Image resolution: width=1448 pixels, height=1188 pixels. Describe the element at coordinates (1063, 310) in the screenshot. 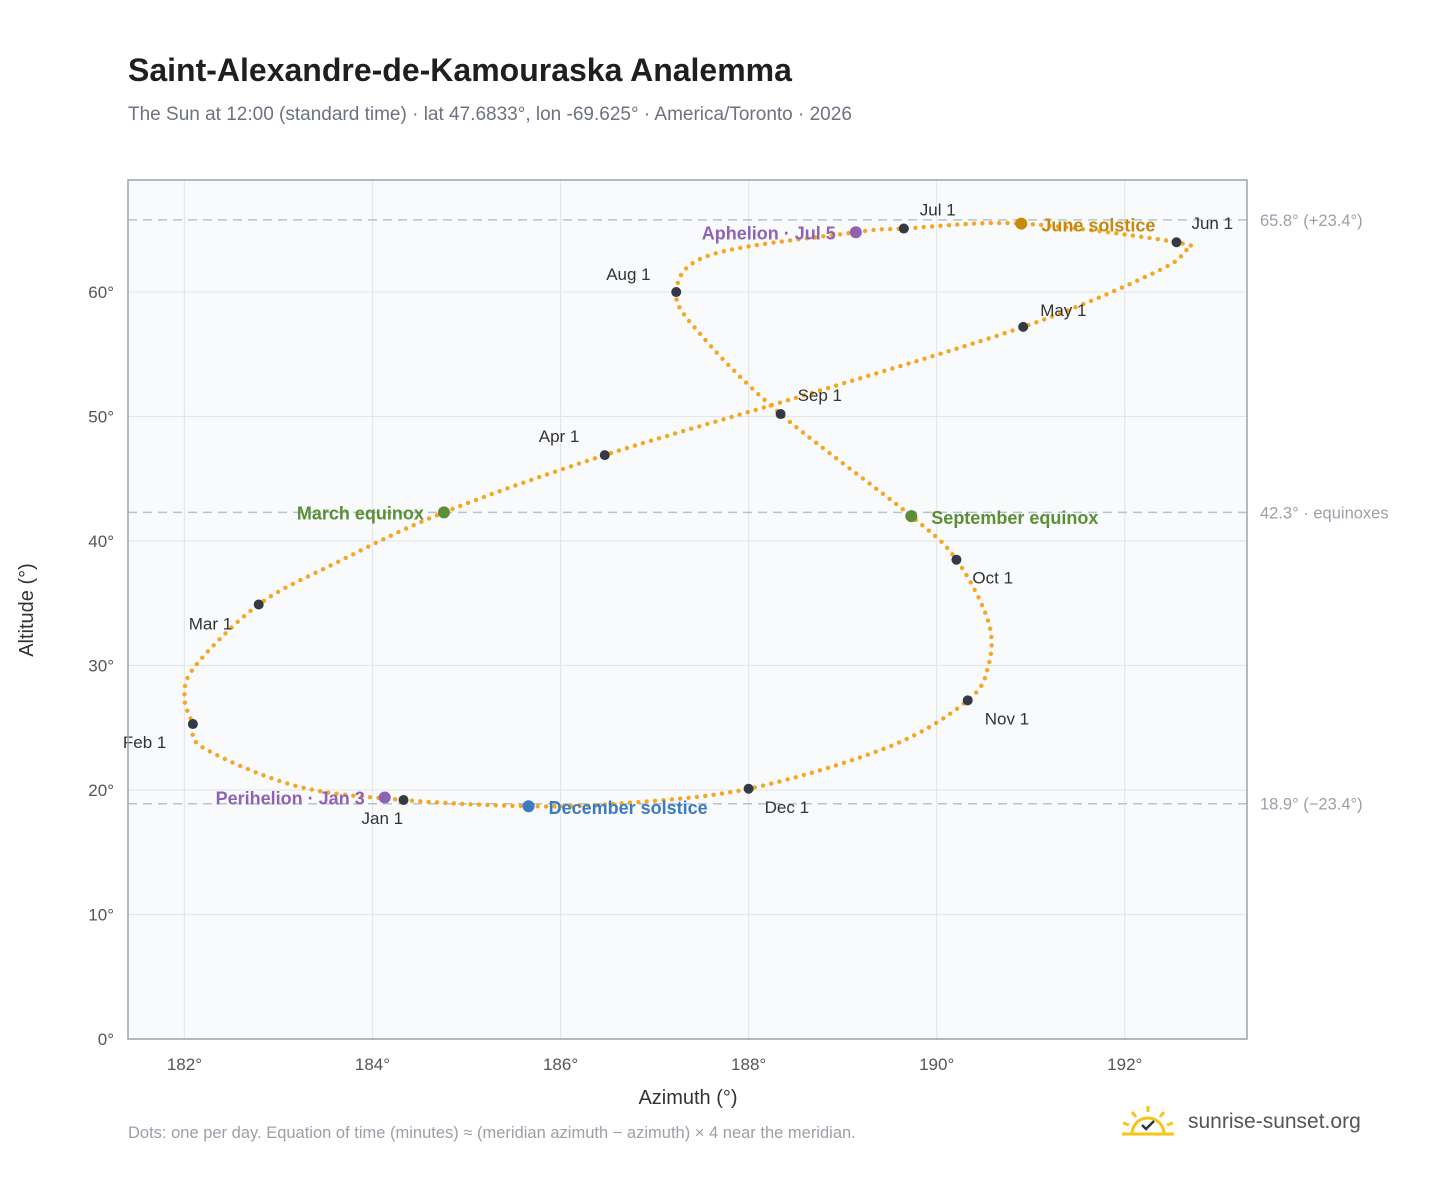

I see `month-label: May 1` at that location.